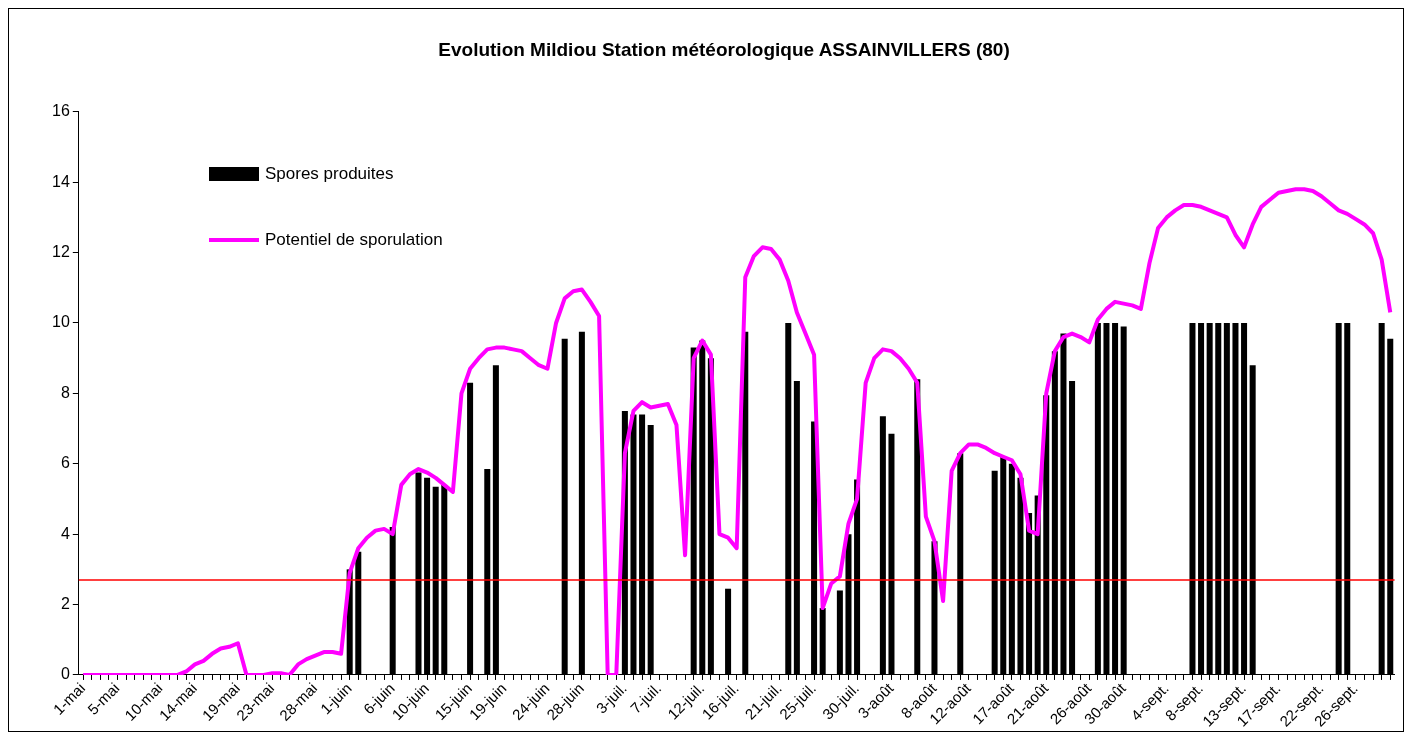 The height and width of the screenshot is (740, 1412). I want to click on y-tick-label: 10, so click(61, 322).